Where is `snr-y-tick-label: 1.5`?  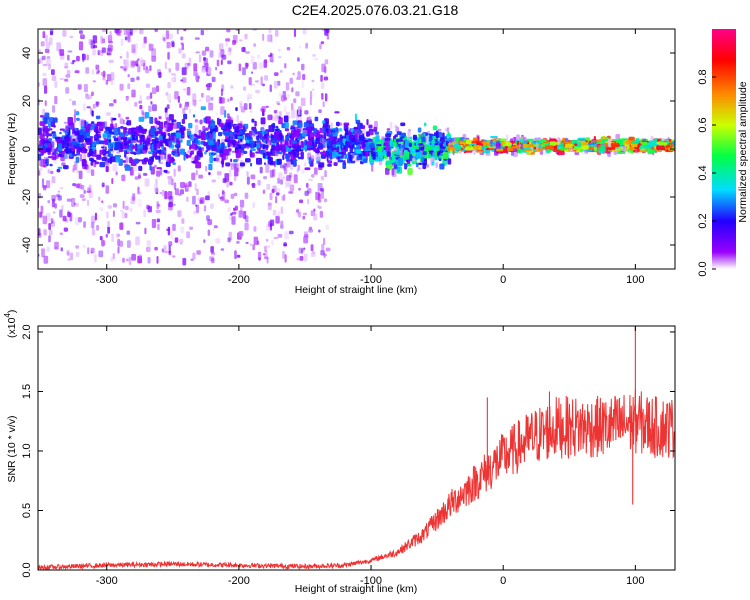
snr-y-tick-label: 1.5 is located at coordinates (27, 391).